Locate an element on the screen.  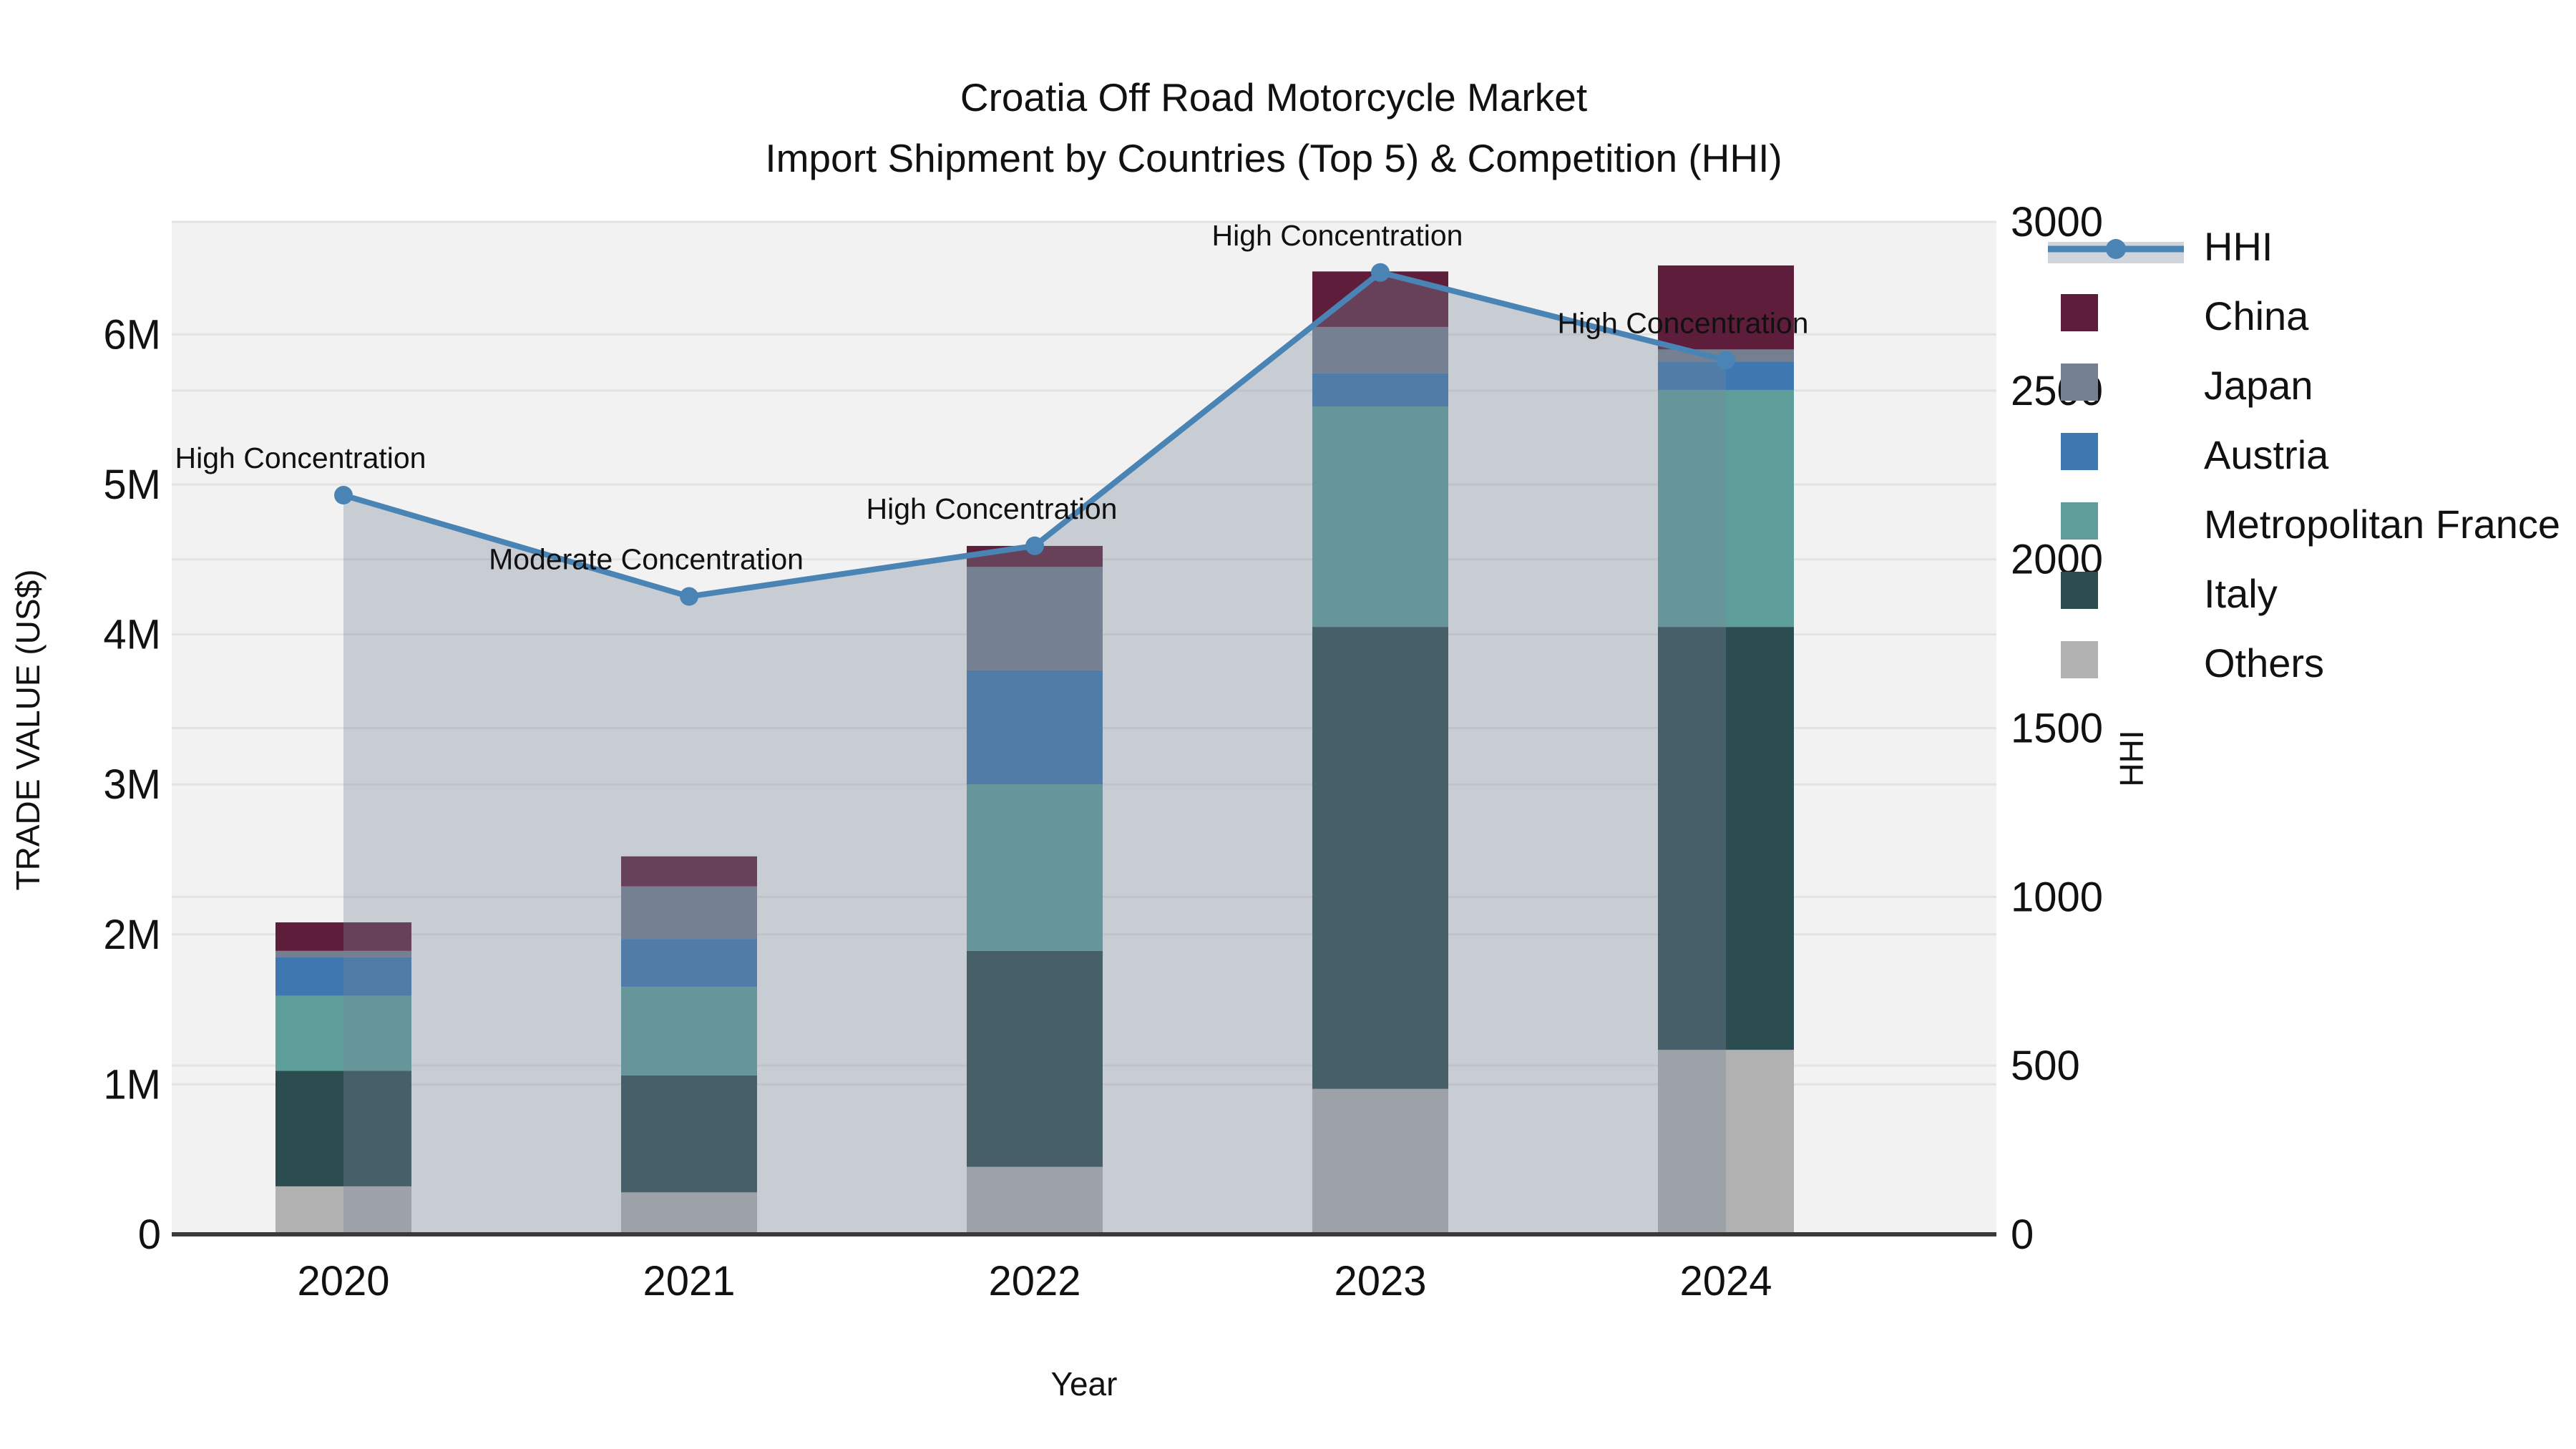
hhi-marker-2024 is located at coordinates (1726, 360).